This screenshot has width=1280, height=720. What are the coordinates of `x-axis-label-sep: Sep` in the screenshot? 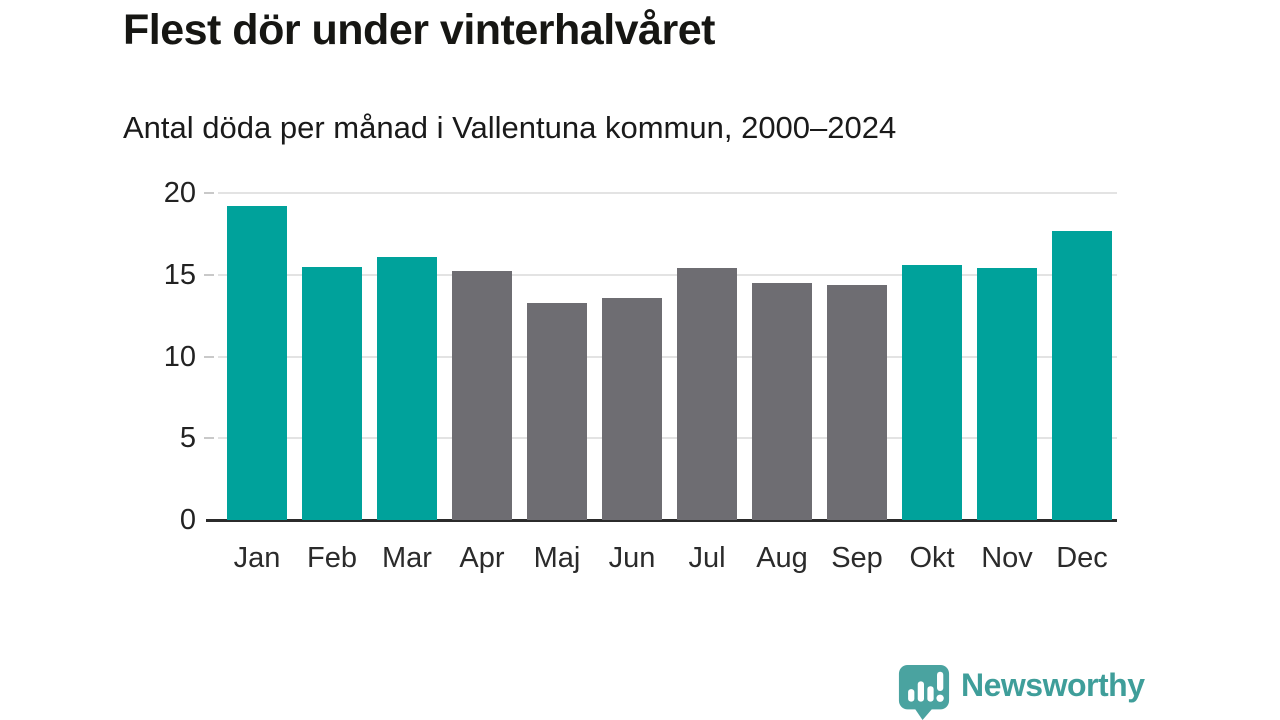 It's located at (857, 558).